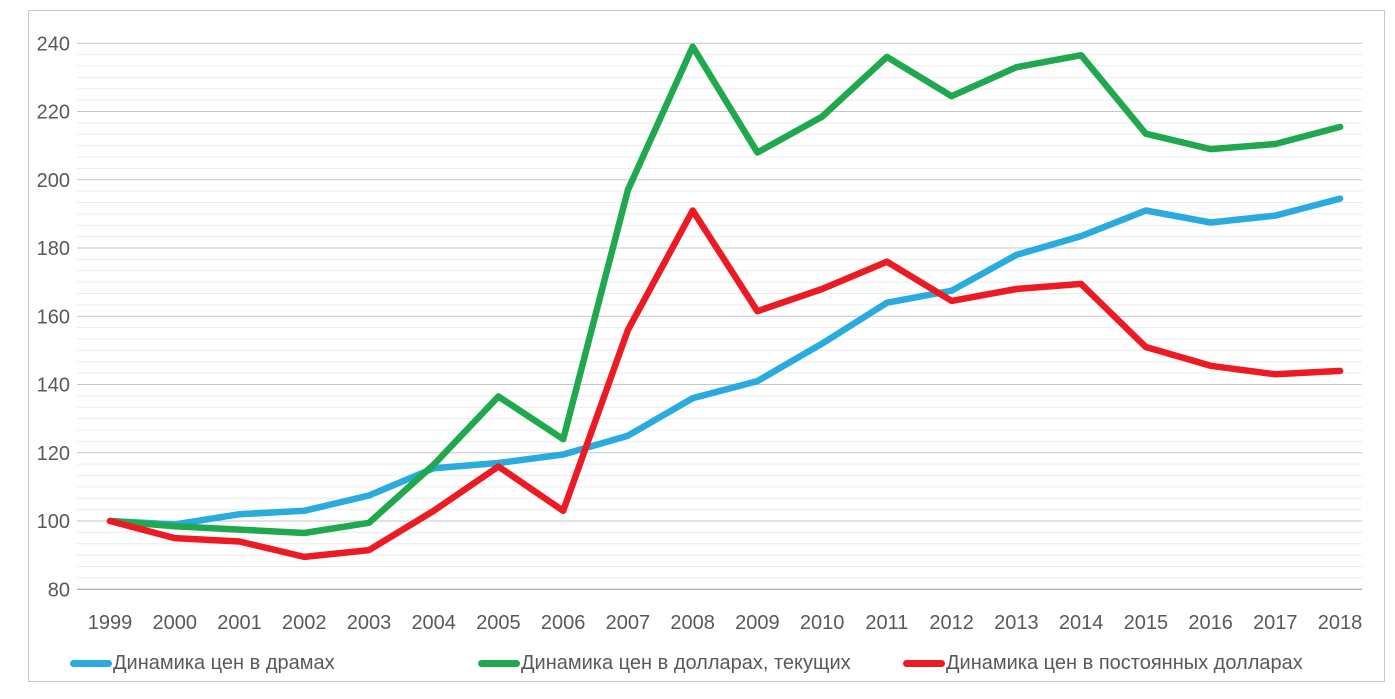 The image size is (1395, 699). I want to click on y-axis-tick-label: 80, so click(59, 590).